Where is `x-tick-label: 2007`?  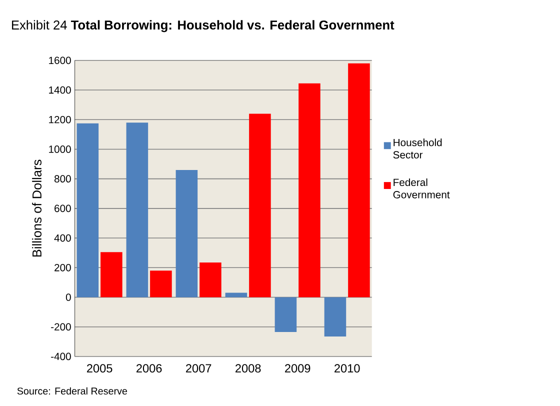 x-tick-label: 2007 is located at coordinates (199, 368).